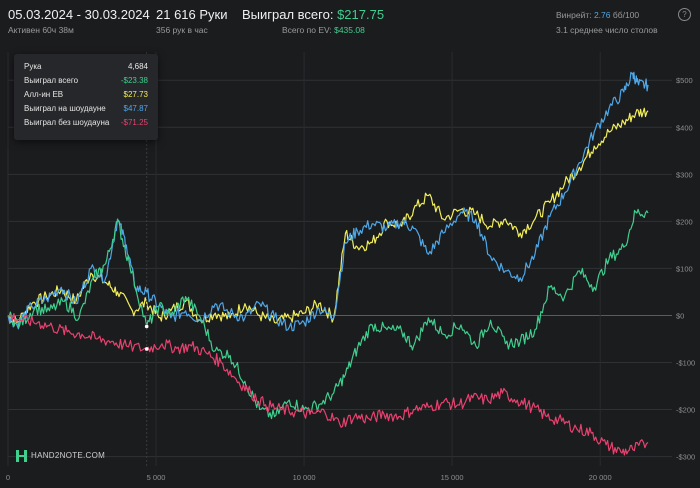  I want to click on x-tick-label: 0, so click(8, 477).